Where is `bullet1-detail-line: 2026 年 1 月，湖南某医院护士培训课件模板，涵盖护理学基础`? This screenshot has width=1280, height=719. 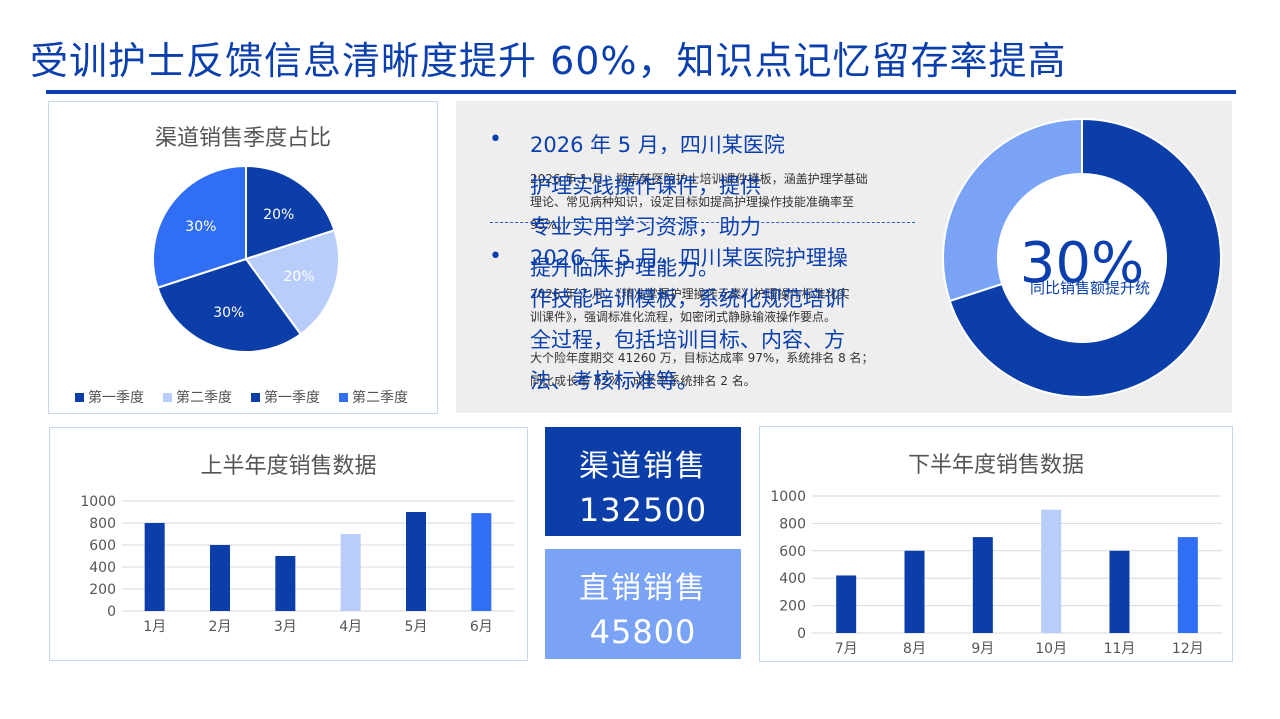
bullet1-detail-line: 2026 年 1 月，湖南某医院护士培训课件模板，涵盖护理学基础 is located at coordinates (699, 179).